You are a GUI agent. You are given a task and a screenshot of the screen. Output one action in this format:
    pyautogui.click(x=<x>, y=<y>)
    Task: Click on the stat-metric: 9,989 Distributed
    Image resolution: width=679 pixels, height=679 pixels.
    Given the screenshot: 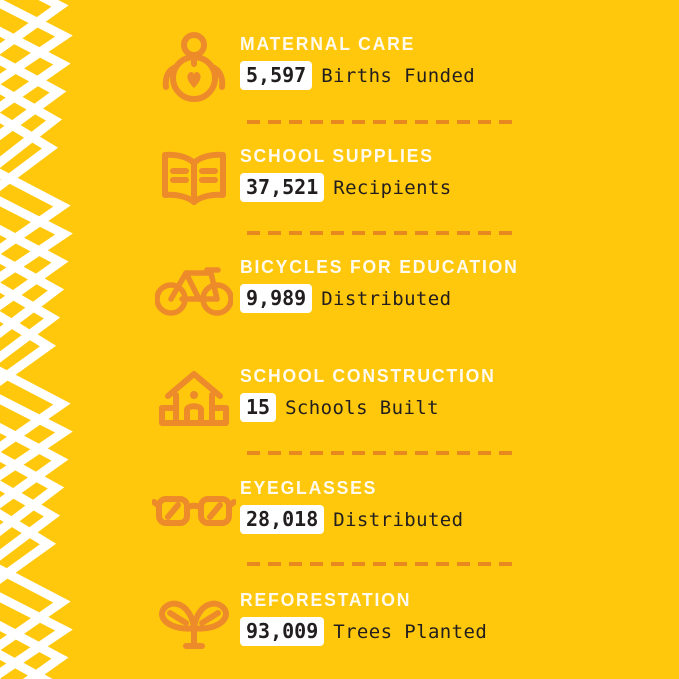 What is the action you would take?
    pyautogui.click(x=386, y=298)
    